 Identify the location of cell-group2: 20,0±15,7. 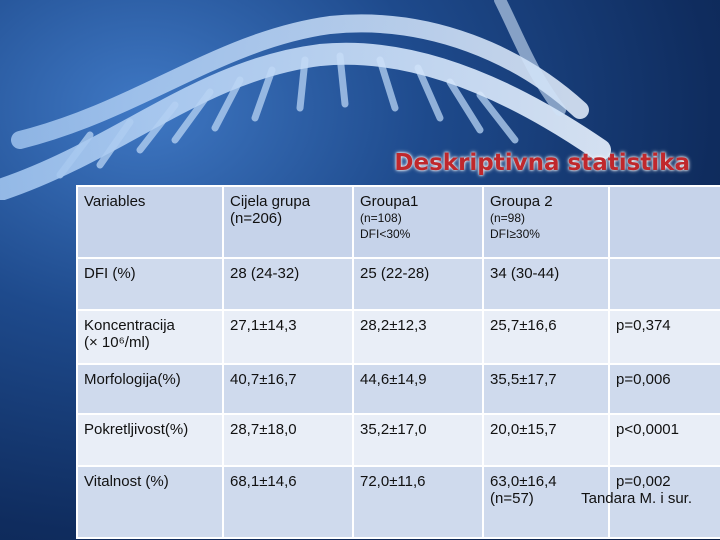
(546, 440).